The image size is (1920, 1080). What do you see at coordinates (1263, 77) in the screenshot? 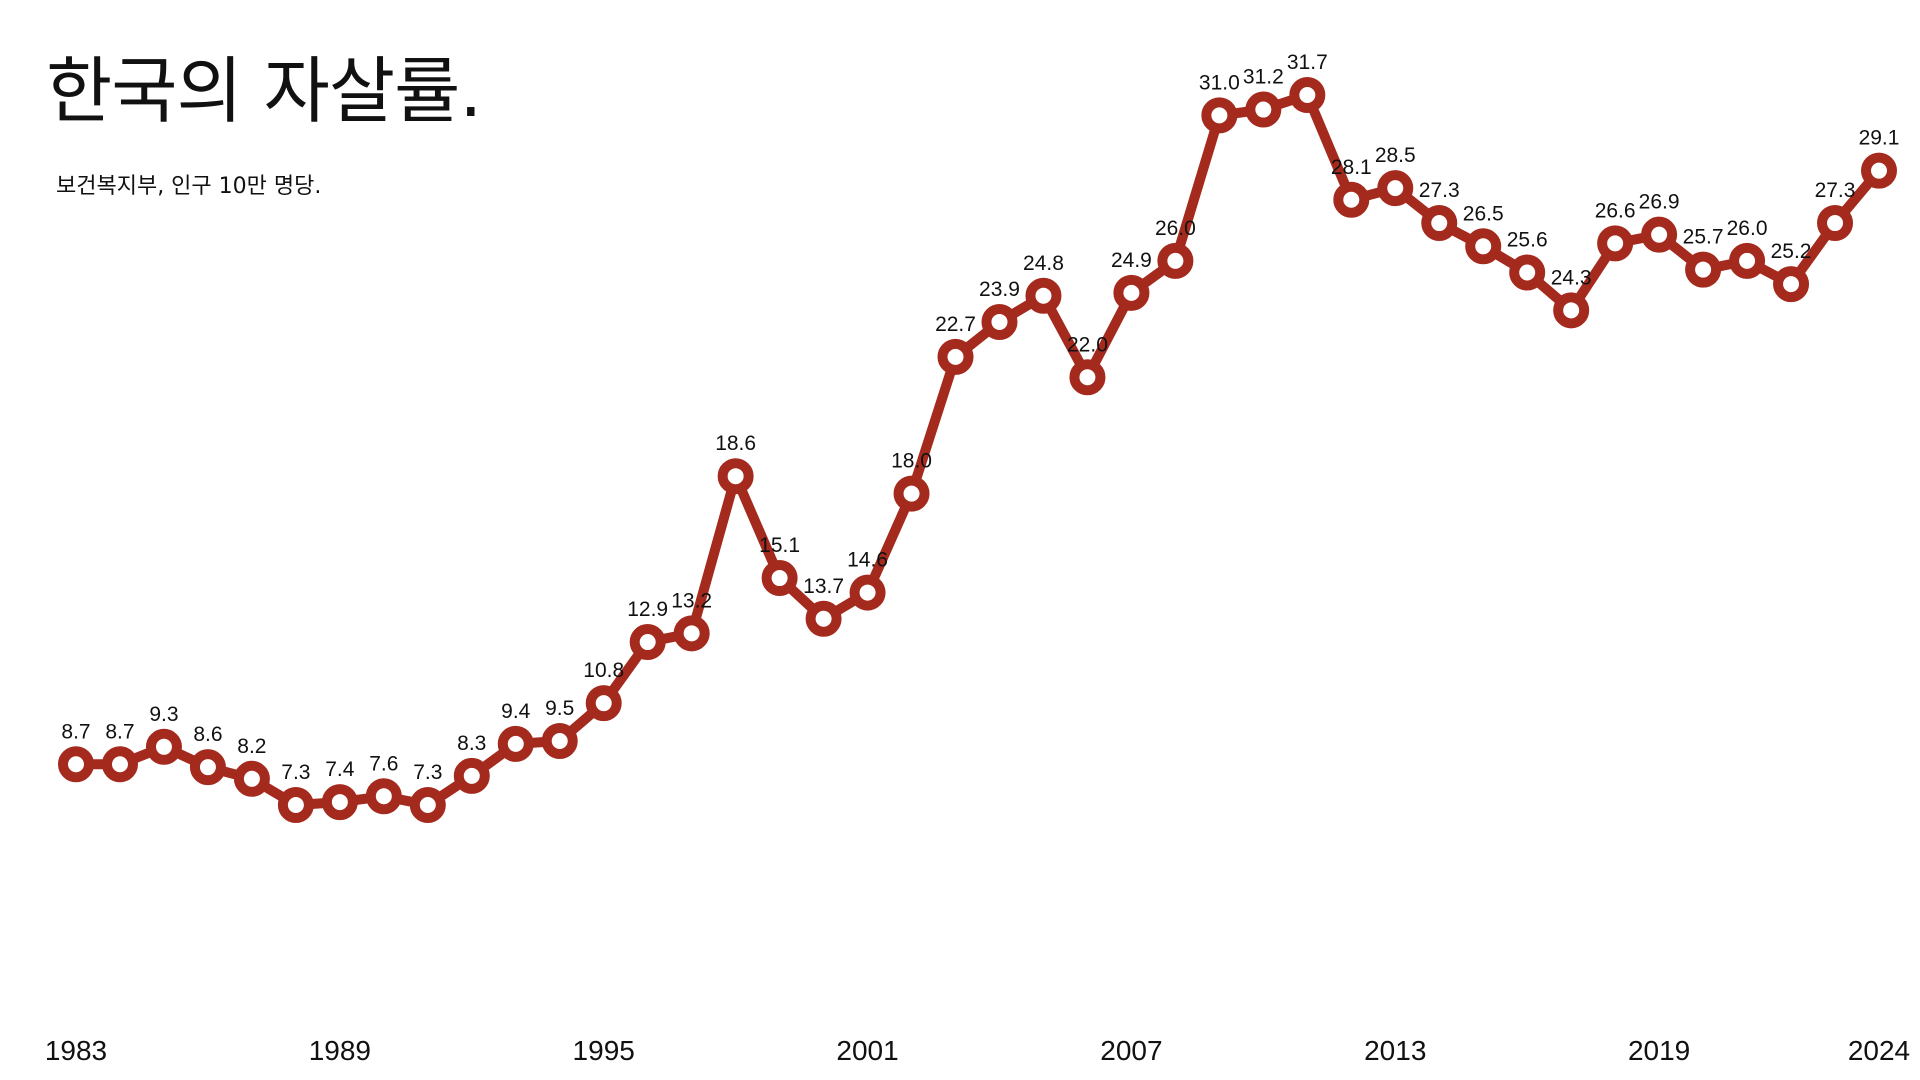
I see `data-value-label: 31.2` at bounding box center [1263, 77].